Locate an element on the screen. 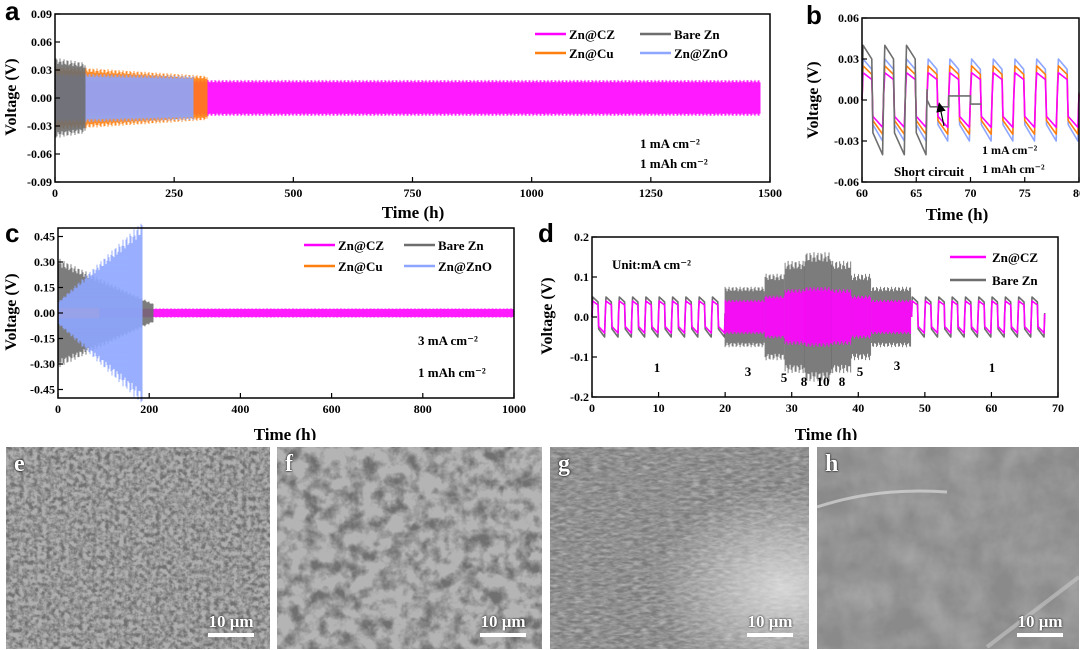  scale-text-f: 10 μm is located at coordinates (503, 621).